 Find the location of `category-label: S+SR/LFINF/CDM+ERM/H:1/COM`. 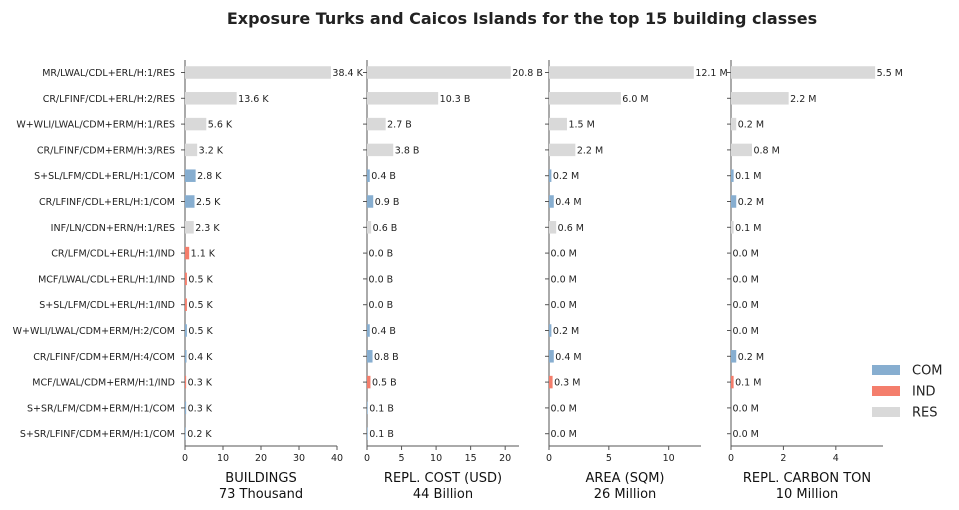

category-label: S+SR/LFINF/CDM+ERM/H:1/COM is located at coordinates (97, 434).